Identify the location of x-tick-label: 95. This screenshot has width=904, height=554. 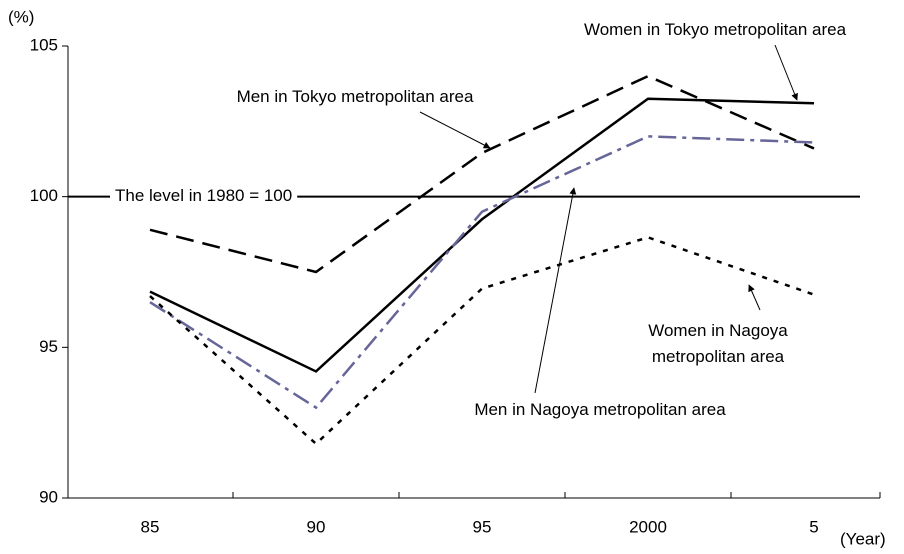
(482, 526).